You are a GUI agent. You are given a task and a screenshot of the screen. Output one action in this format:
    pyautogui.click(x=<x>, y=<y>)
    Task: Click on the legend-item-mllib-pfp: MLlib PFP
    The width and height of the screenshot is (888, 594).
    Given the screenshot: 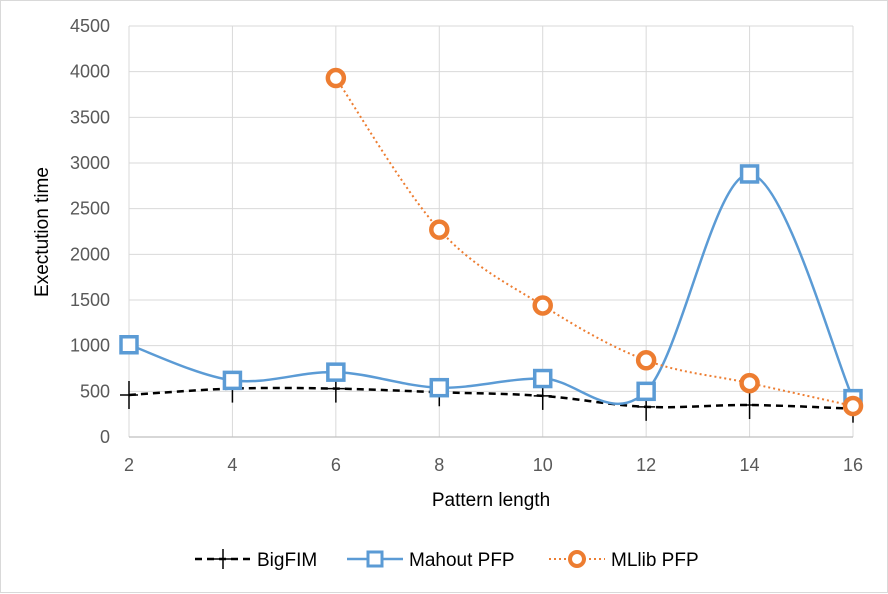 What is the action you would take?
    pyautogui.click(x=624, y=560)
    